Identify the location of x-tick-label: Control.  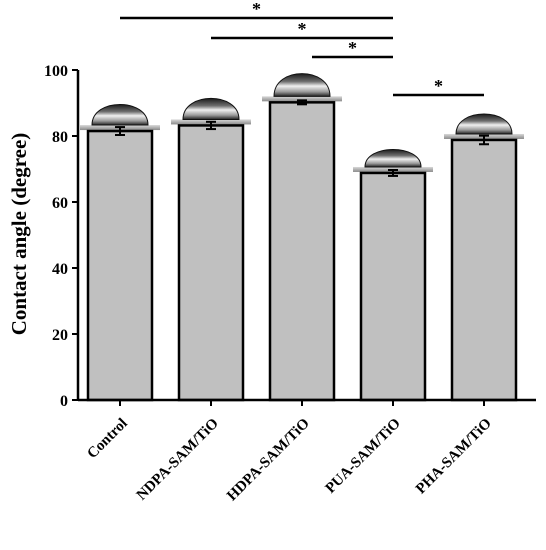
(107, 439).